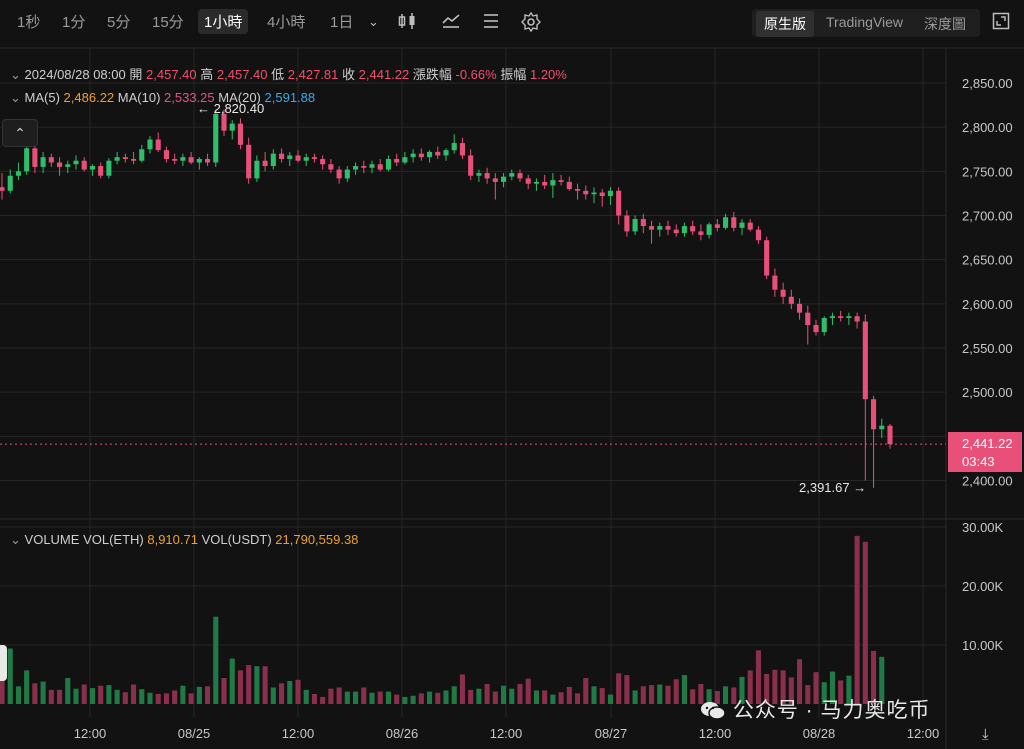 Image resolution: width=1024 pixels, height=749 pixels. I want to click on timeframe-5m: 5分, so click(119, 22).